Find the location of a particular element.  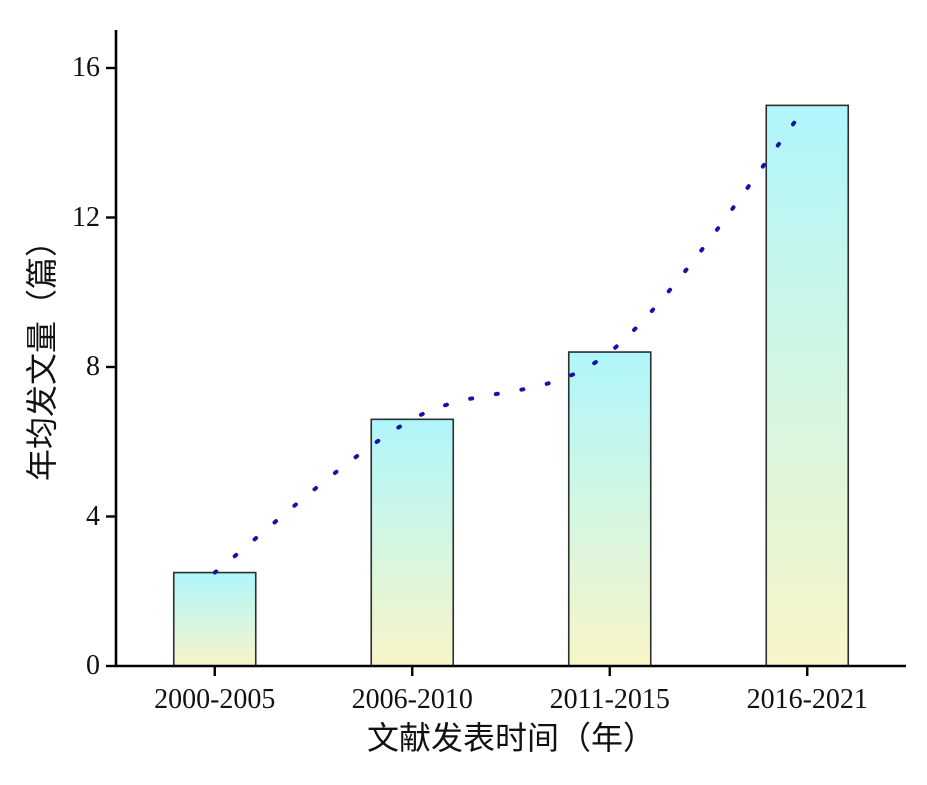

y-axis-title: 年均发文量（篇） is located at coordinates (42, 353).